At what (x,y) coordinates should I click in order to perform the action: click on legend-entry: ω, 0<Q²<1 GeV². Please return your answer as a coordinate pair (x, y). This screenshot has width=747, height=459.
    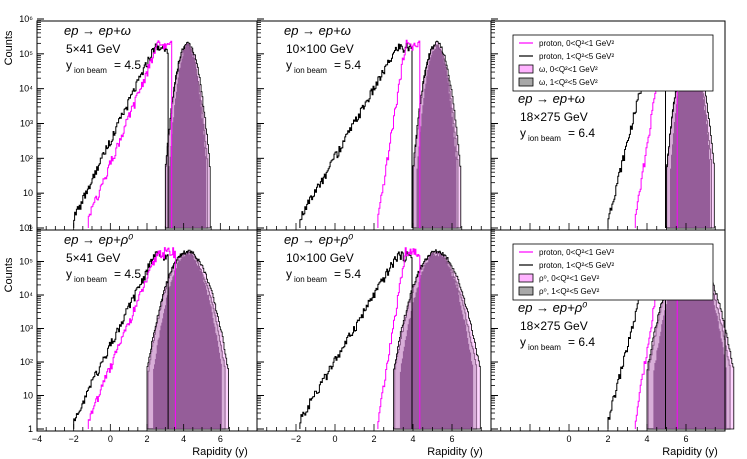
    Looking at the image, I should click on (568, 69).